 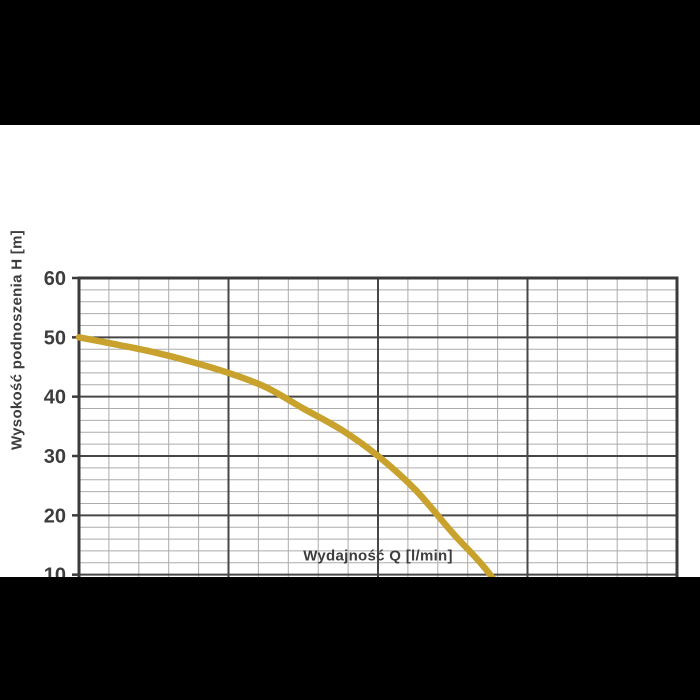 What do you see at coordinates (55, 398) in the screenshot?
I see `y-tick-label: 40` at bounding box center [55, 398].